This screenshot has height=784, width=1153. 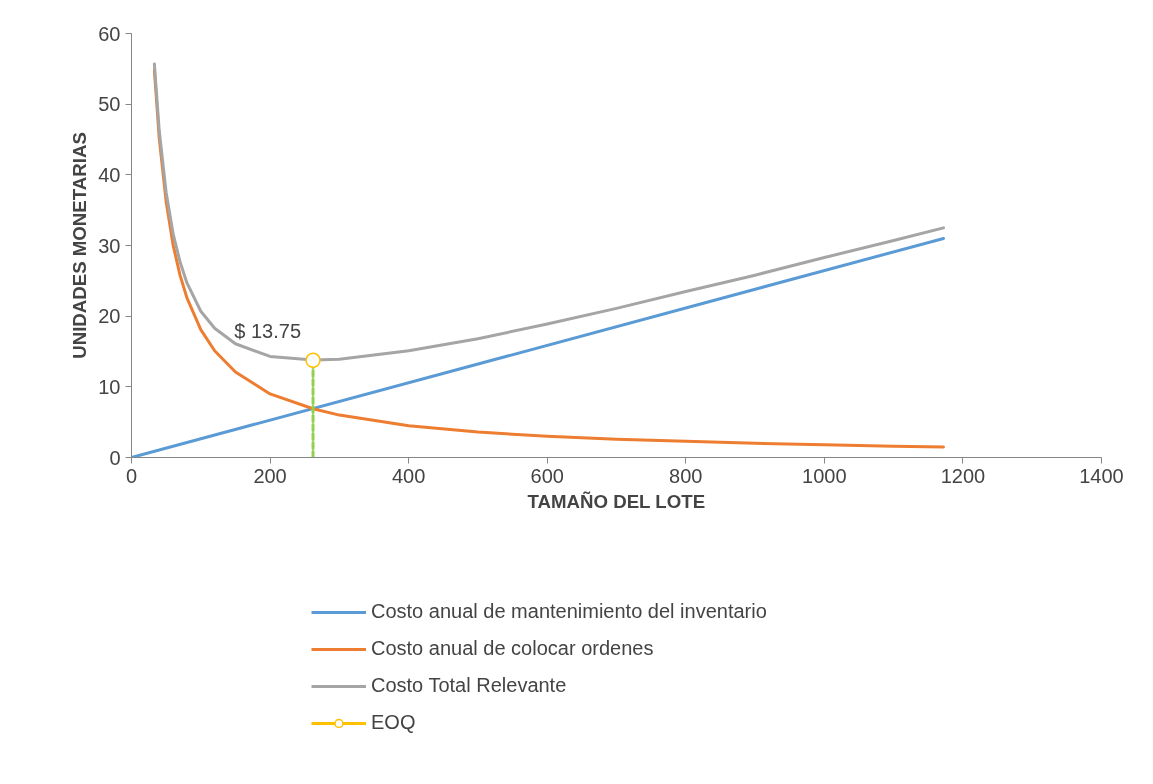 What do you see at coordinates (109, 245) in the screenshot?
I see `y-tick-label: 30` at bounding box center [109, 245].